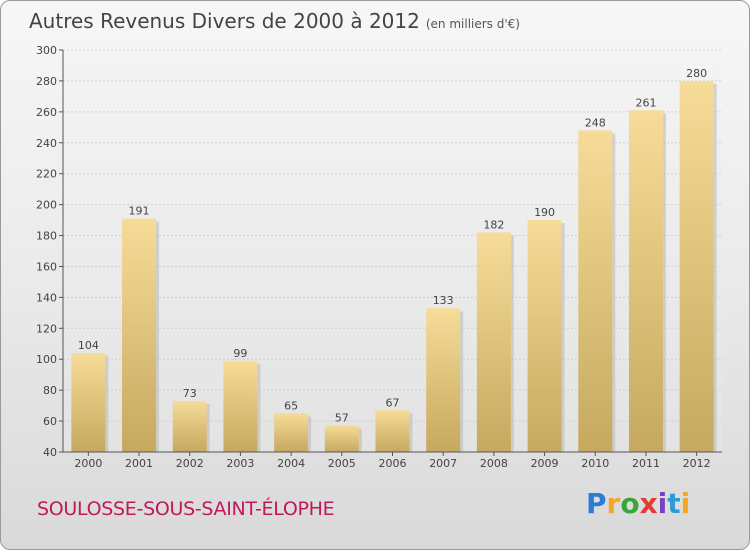 The width and height of the screenshot is (750, 550). I want to click on data-label: 57, so click(342, 418).